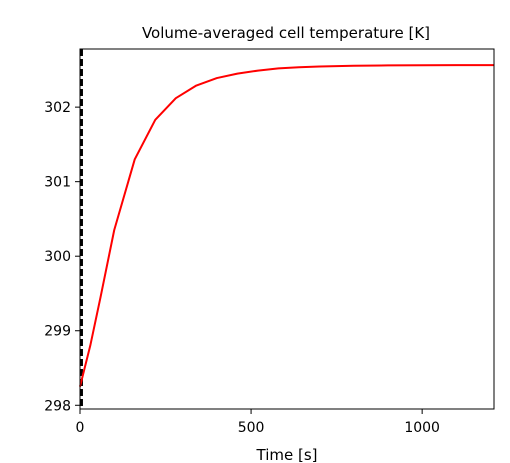 The width and height of the screenshot is (510, 463). What do you see at coordinates (57, 406) in the screenshot?
I see `y-tick-label: 298` at bounding box center [57, 406].